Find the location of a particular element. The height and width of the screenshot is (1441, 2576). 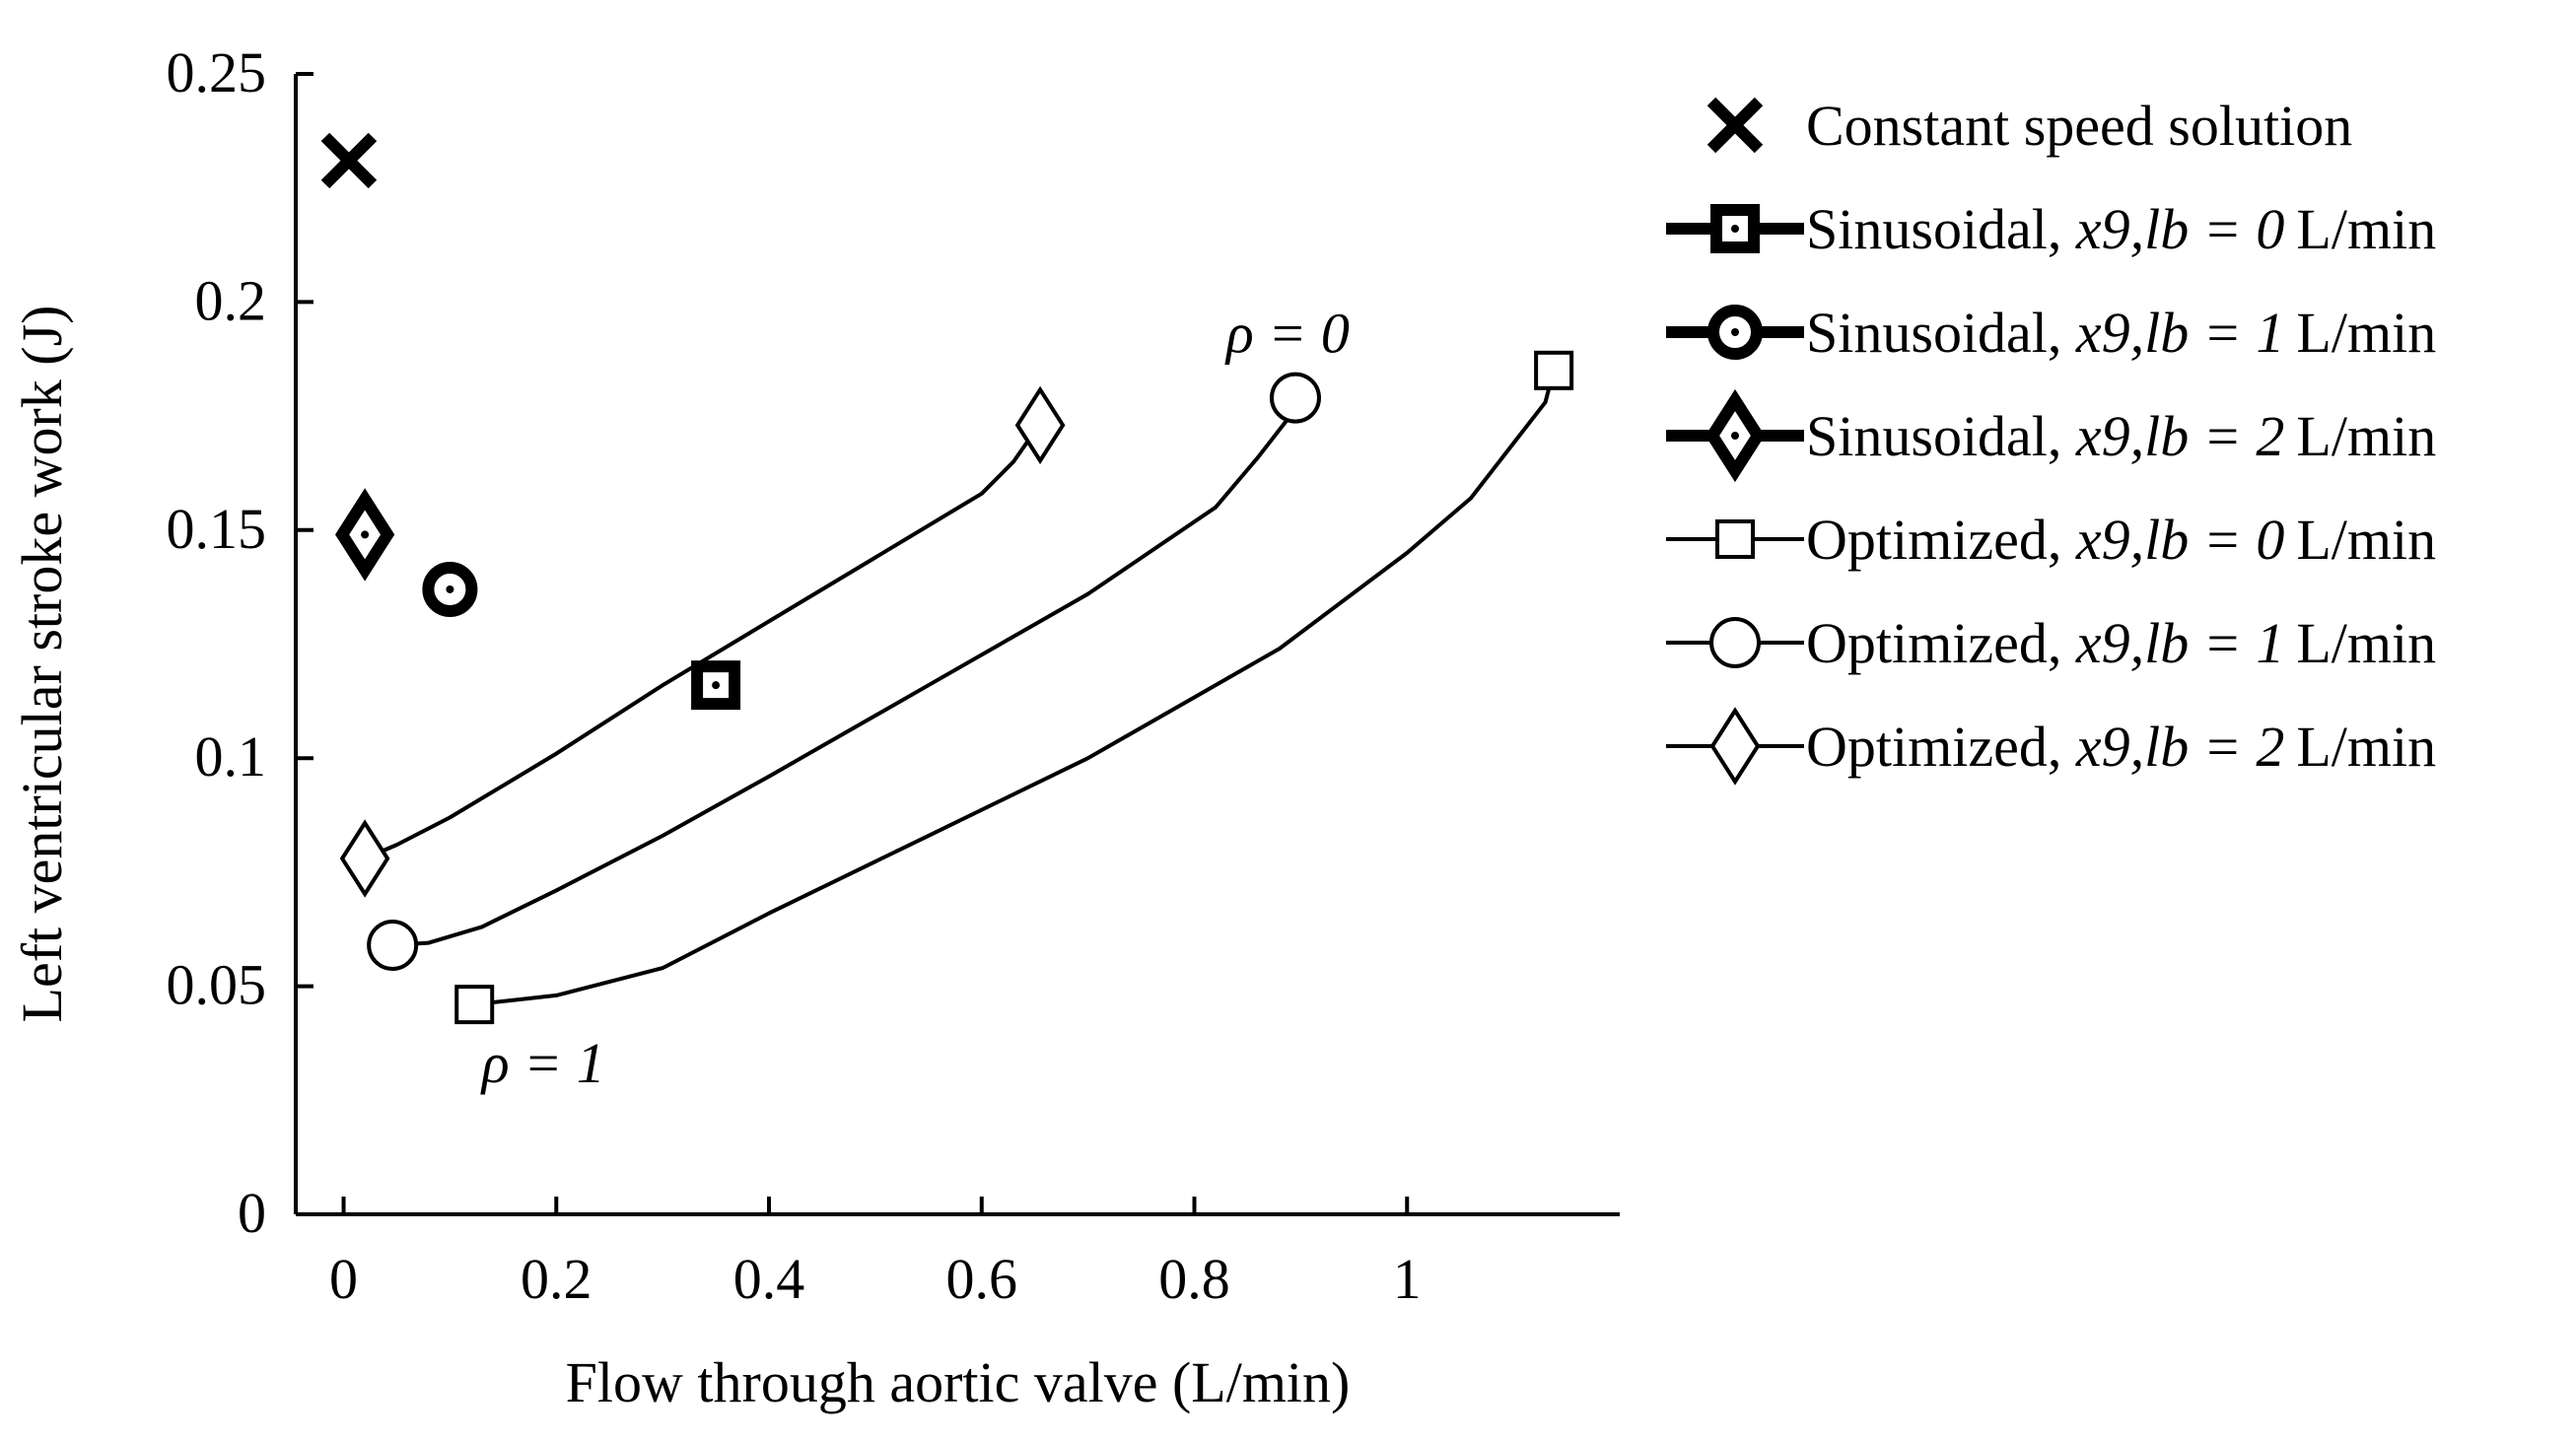

y-tick-label: 0 is located at coordinates (252, 1213).